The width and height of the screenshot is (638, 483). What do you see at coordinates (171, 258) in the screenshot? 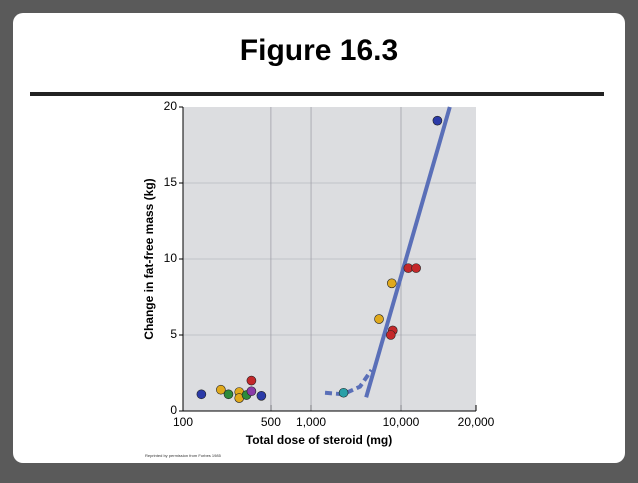
I see `y-tick-label: 10` at bounding box center [171, 258].